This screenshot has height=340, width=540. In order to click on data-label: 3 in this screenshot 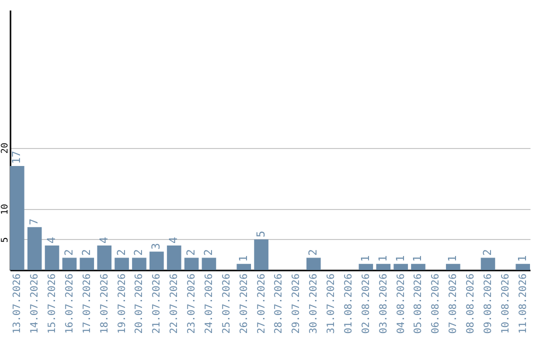, I will do `click(156, 246)`.